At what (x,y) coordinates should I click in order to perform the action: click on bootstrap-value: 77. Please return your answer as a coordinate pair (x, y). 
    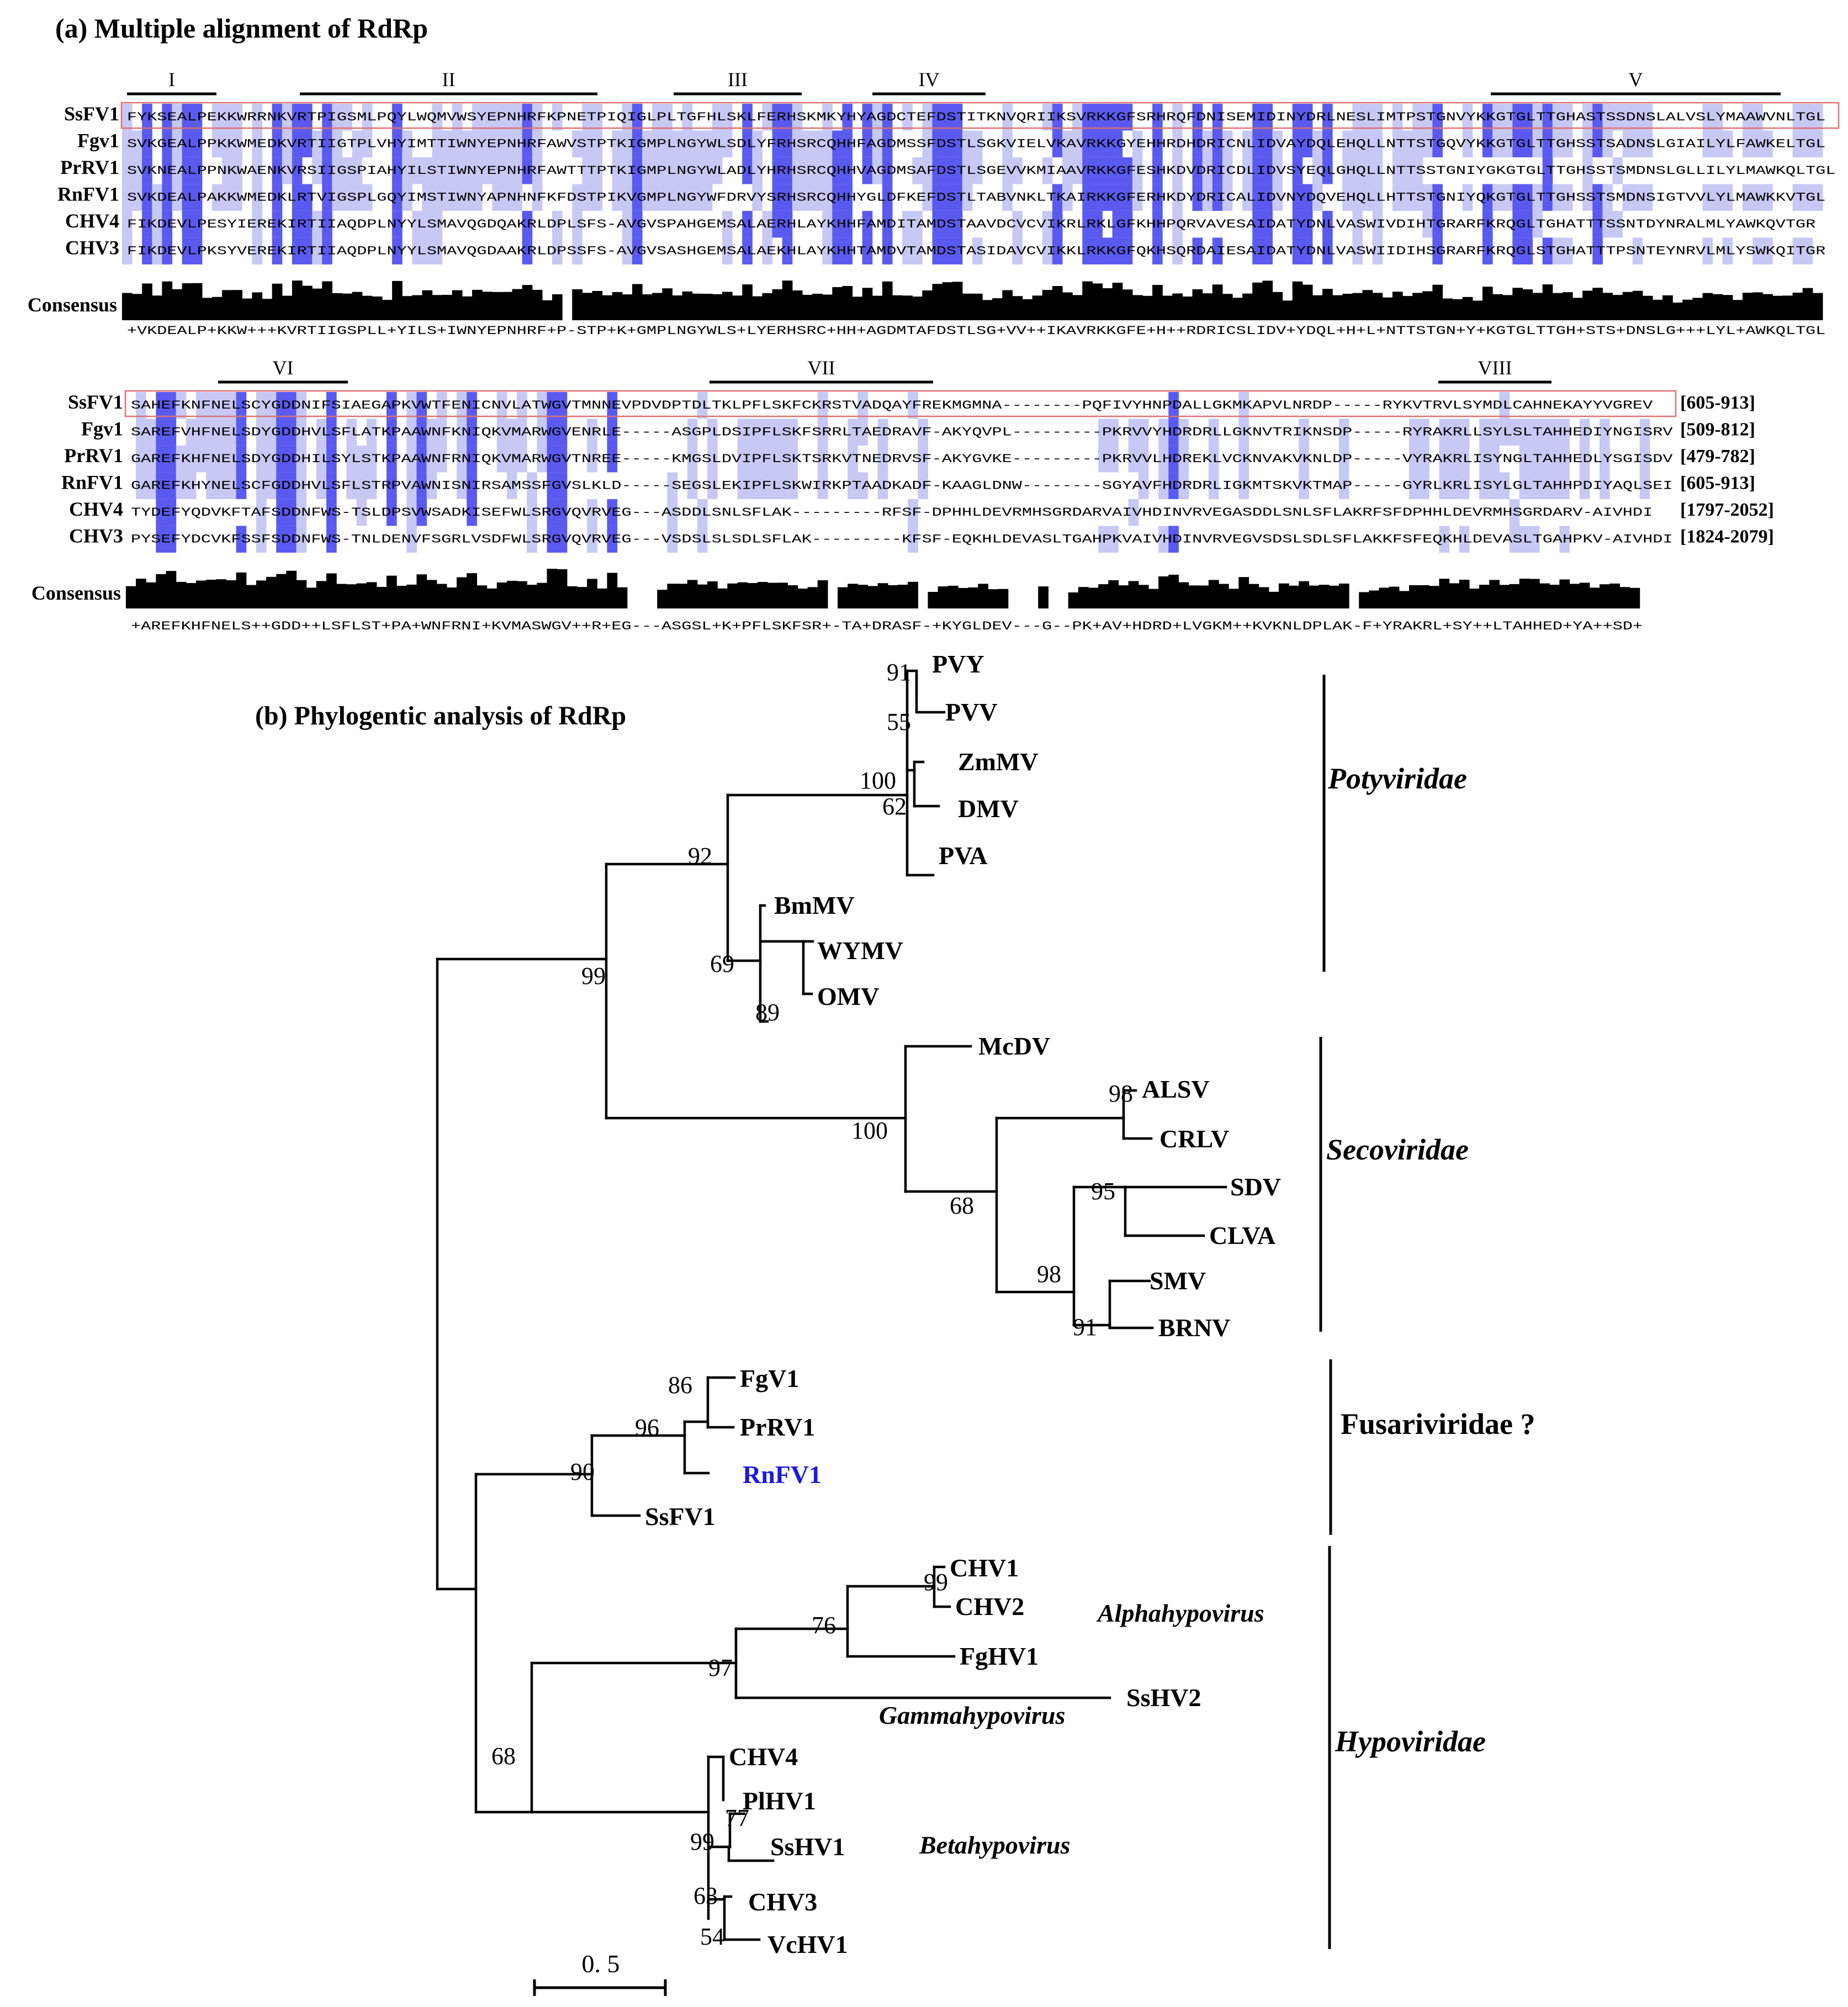
    Looking at the image, I should click on (737, 1817).